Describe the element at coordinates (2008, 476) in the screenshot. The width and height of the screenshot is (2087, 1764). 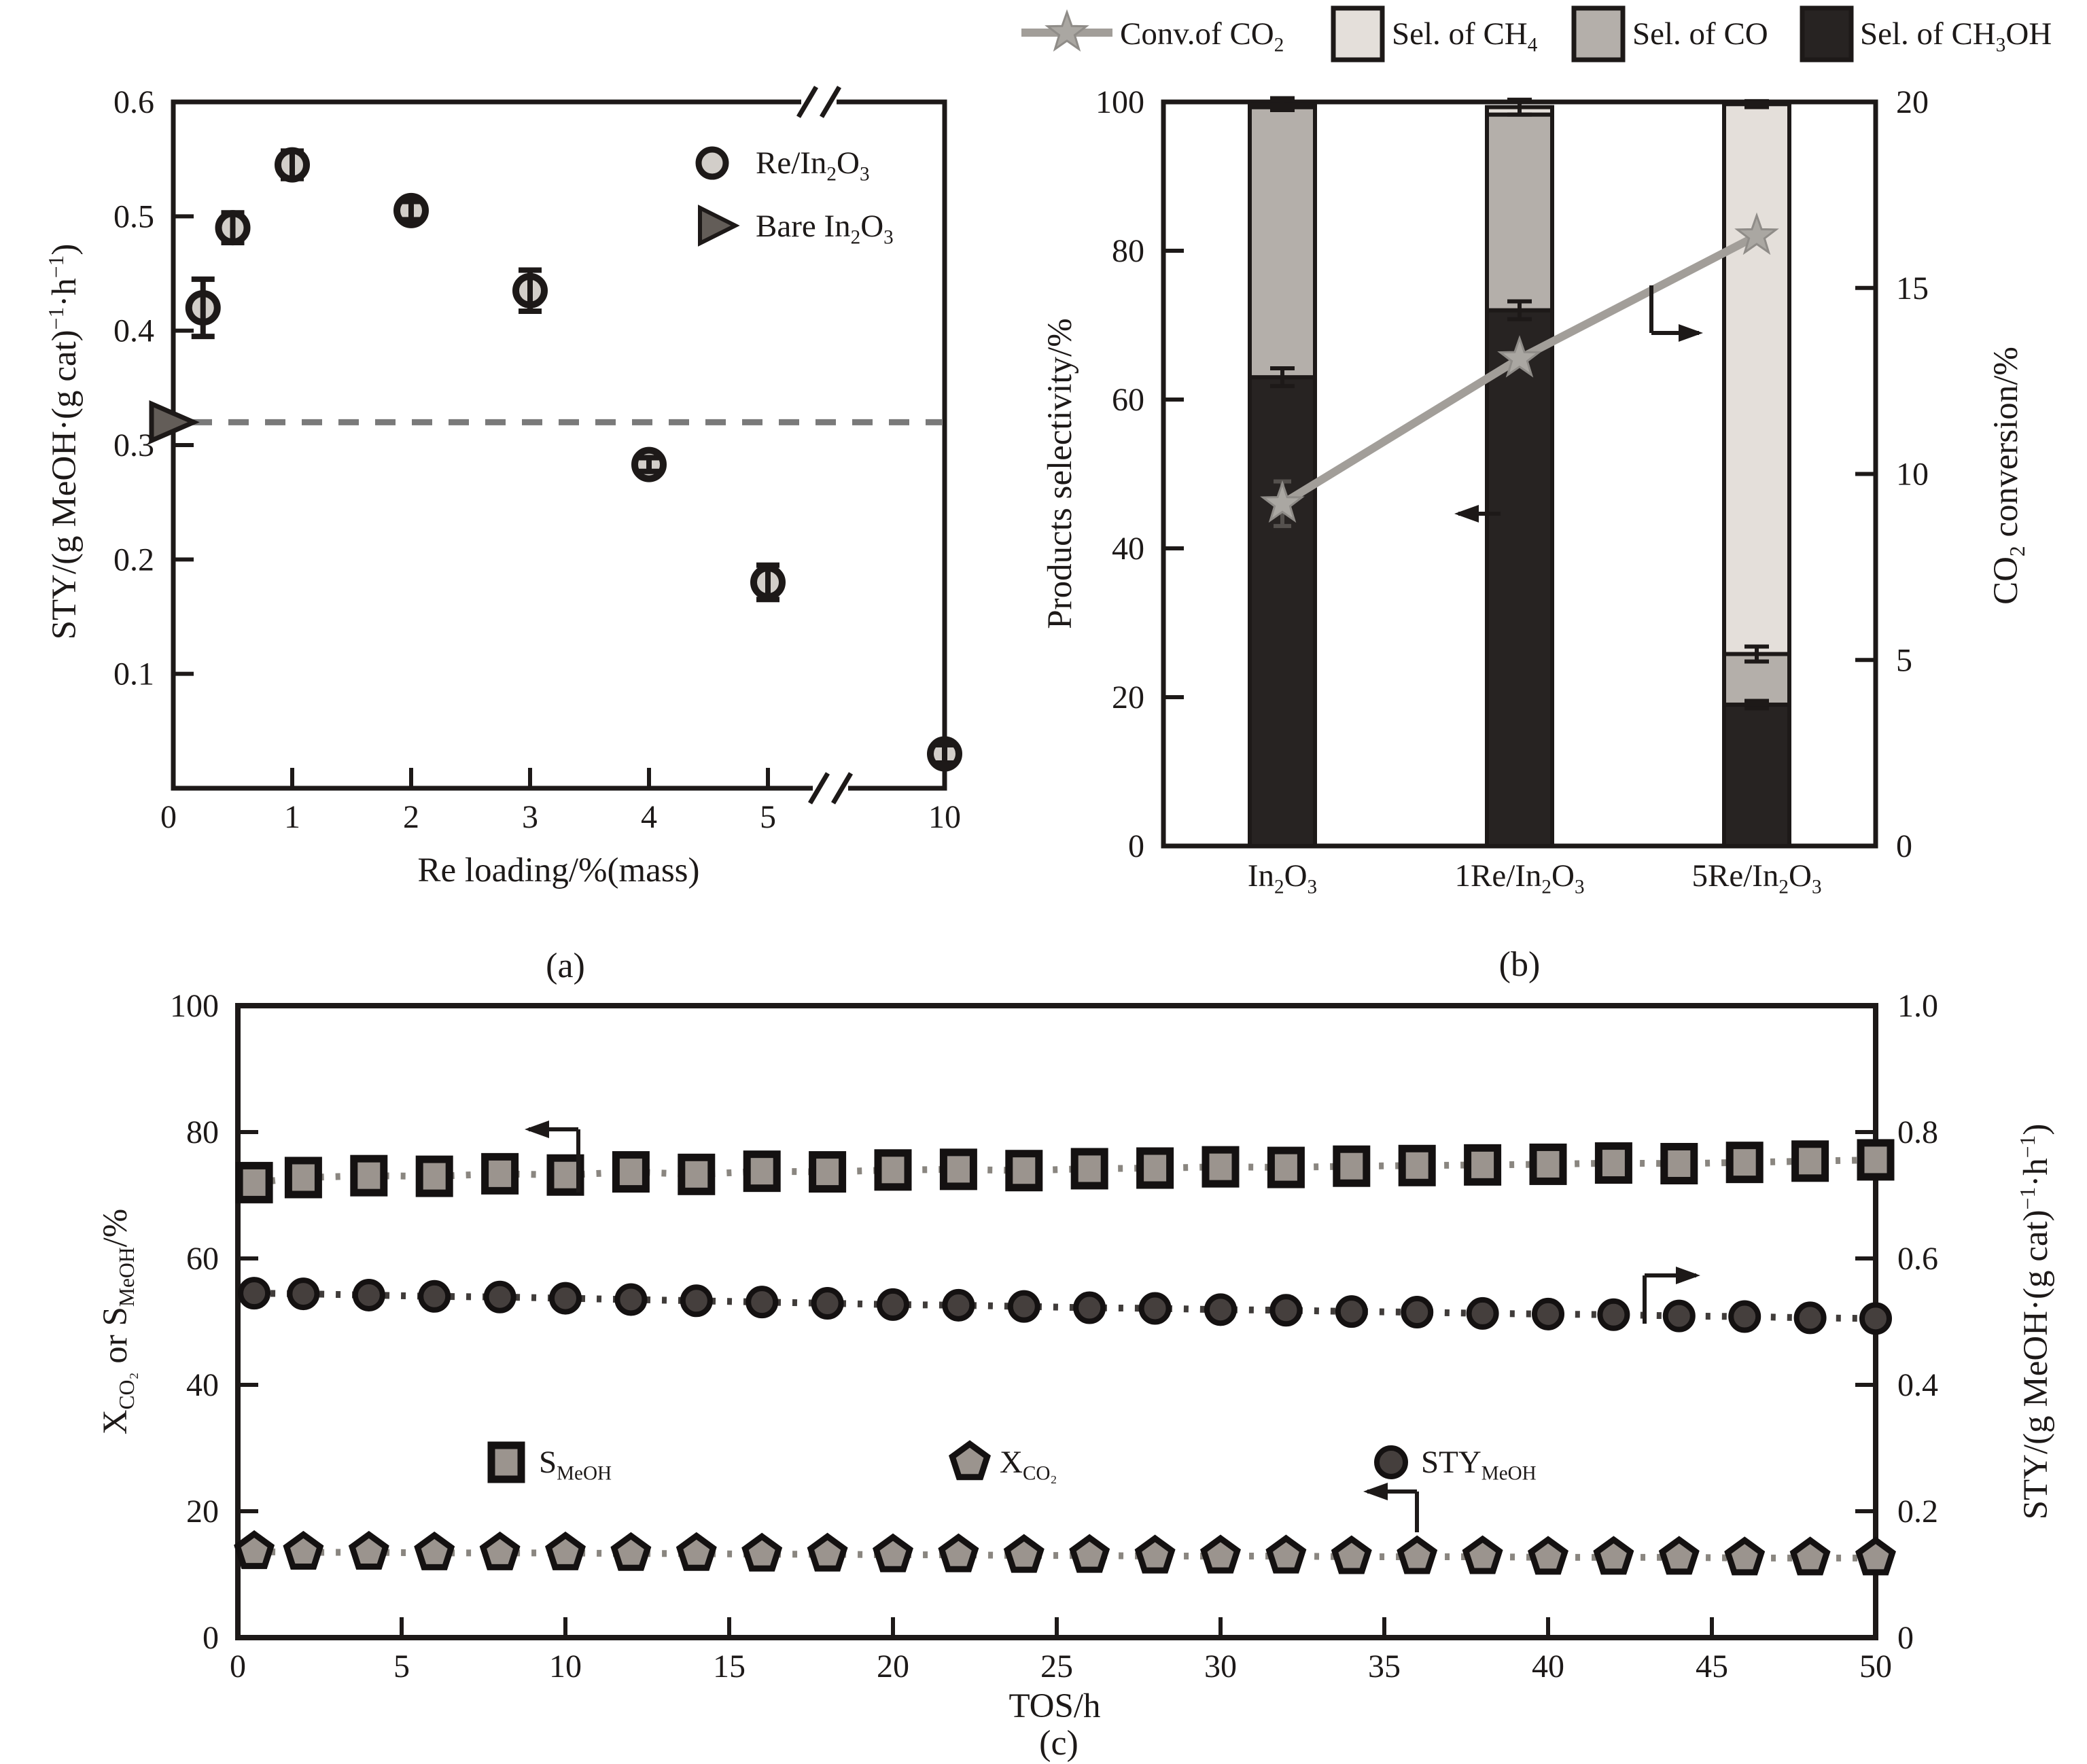
I see `b-right-axis-title: CO2 conversion/%` at that location.